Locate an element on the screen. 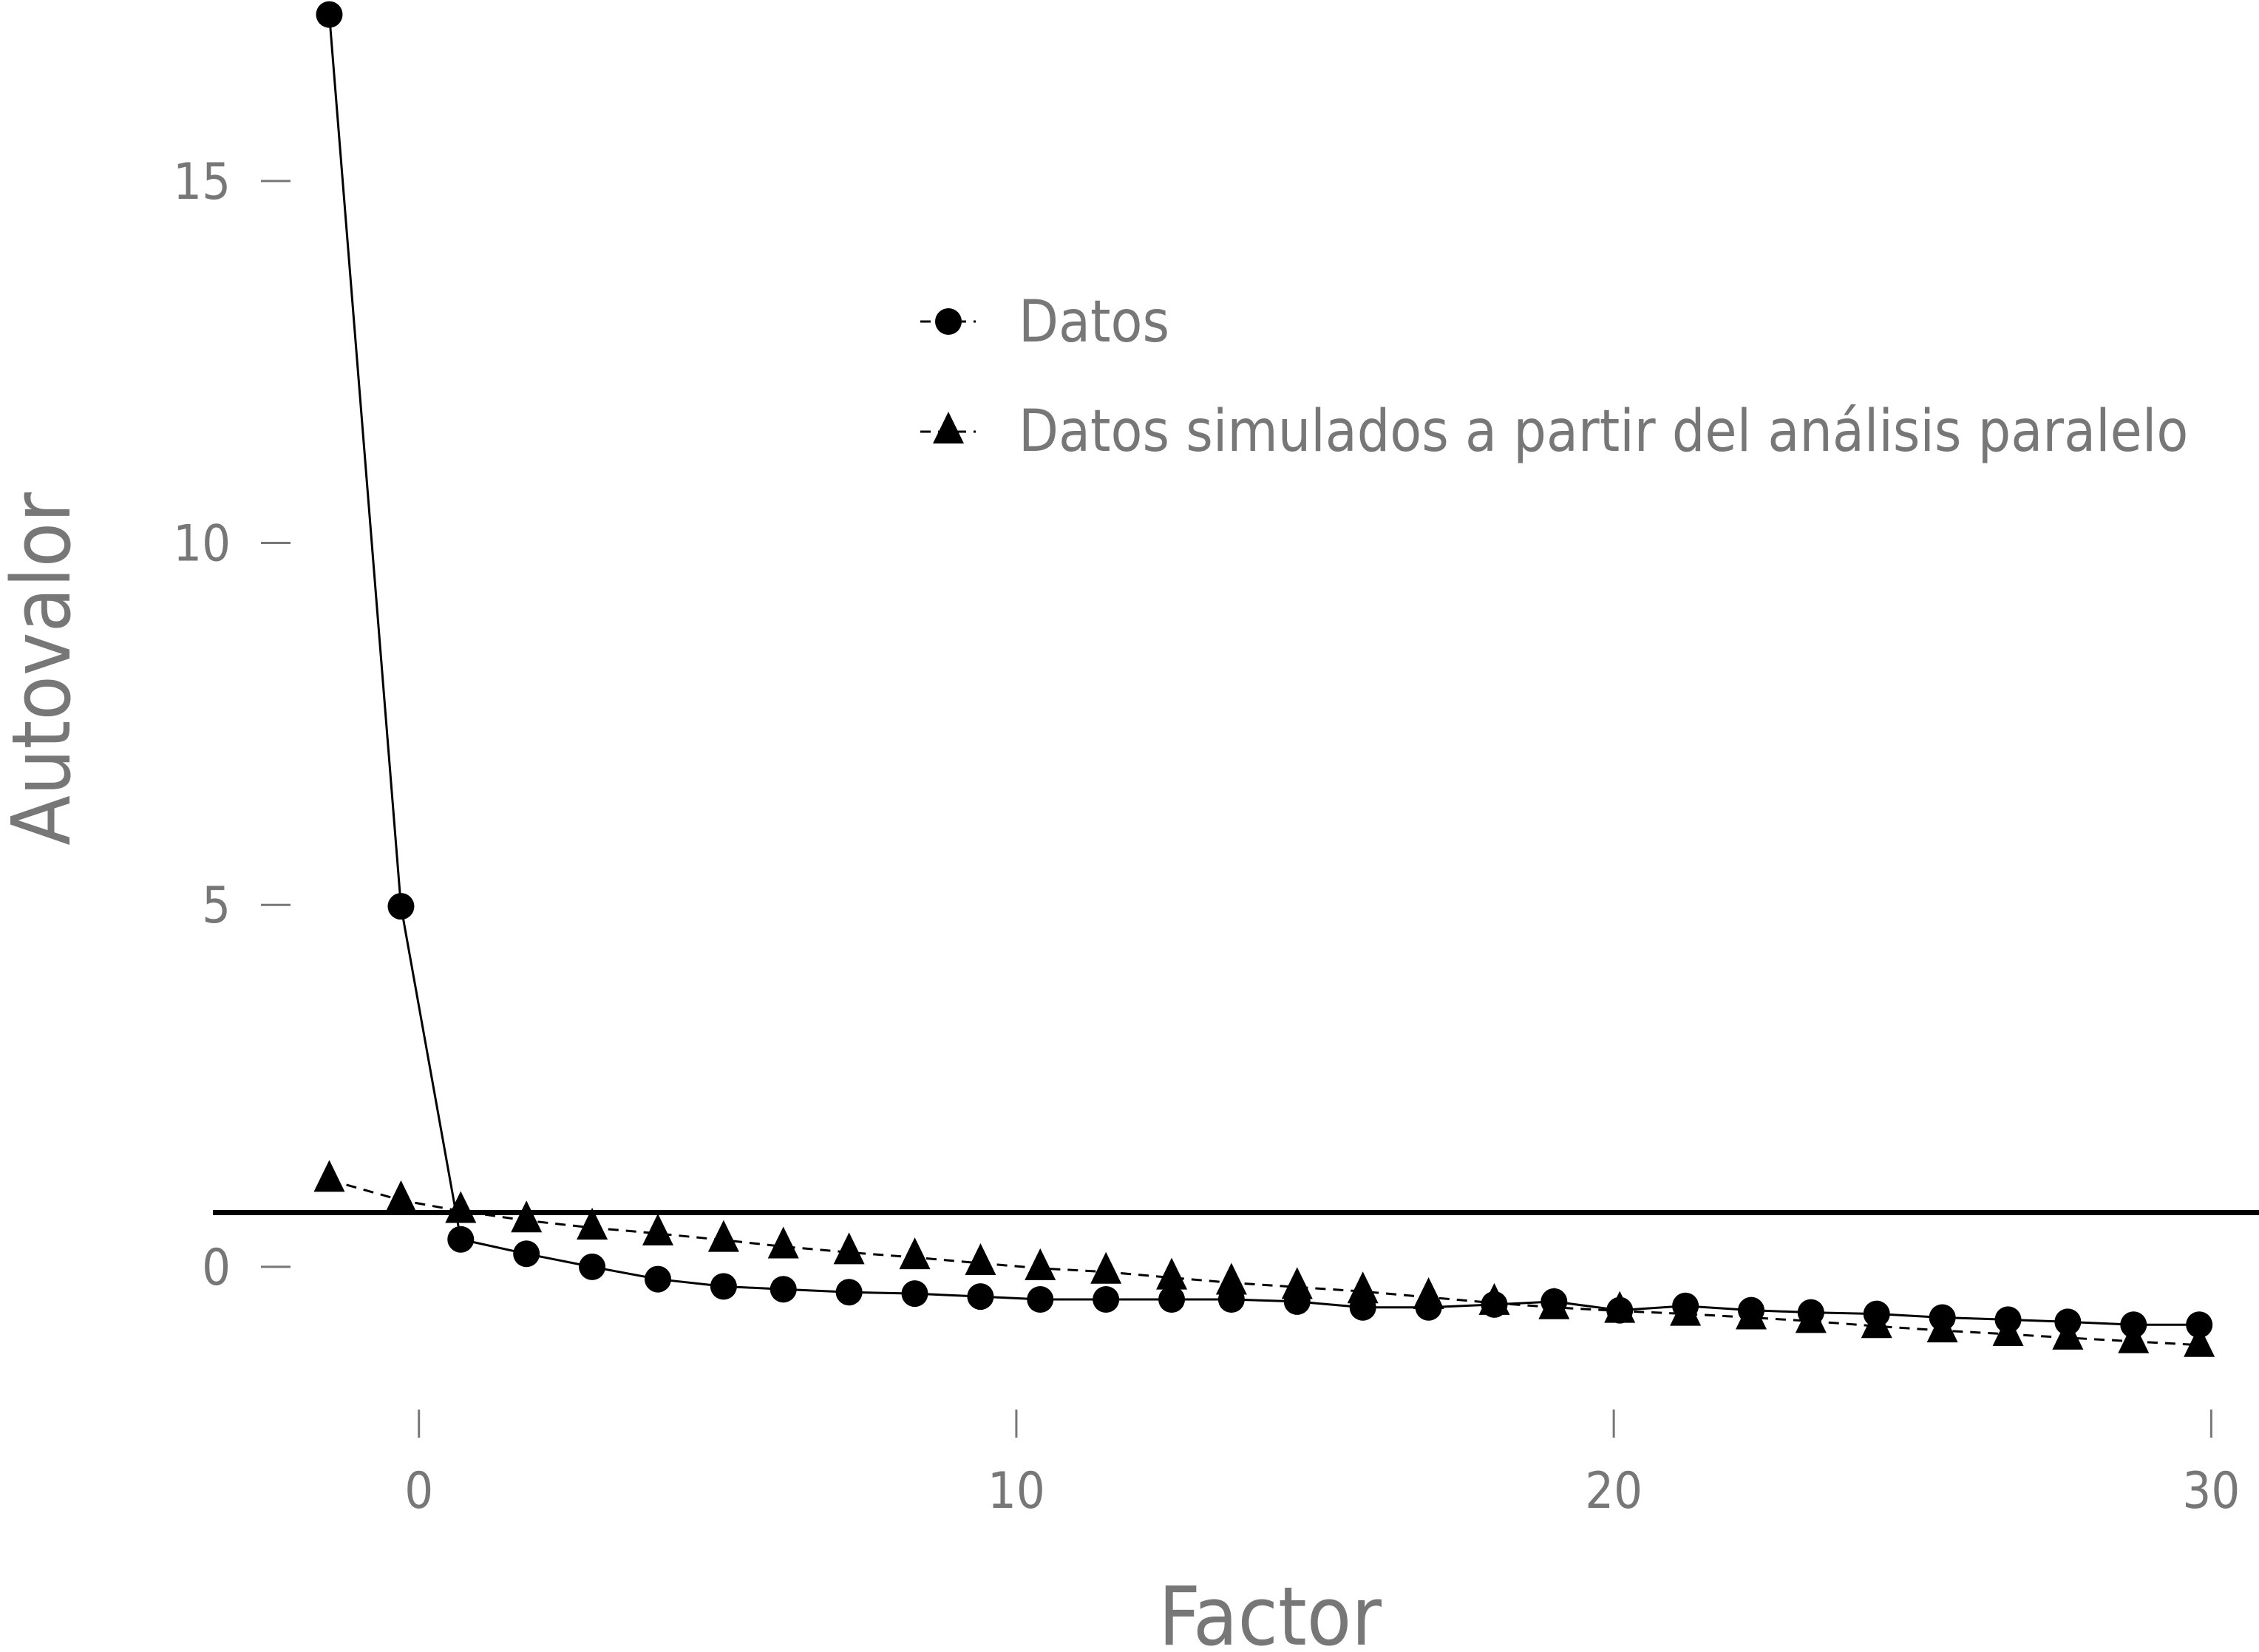 Image resolution: width=2259 pixels, height=1652 pixels. y-tick-label: 5 is located at coordinates (217, 906).